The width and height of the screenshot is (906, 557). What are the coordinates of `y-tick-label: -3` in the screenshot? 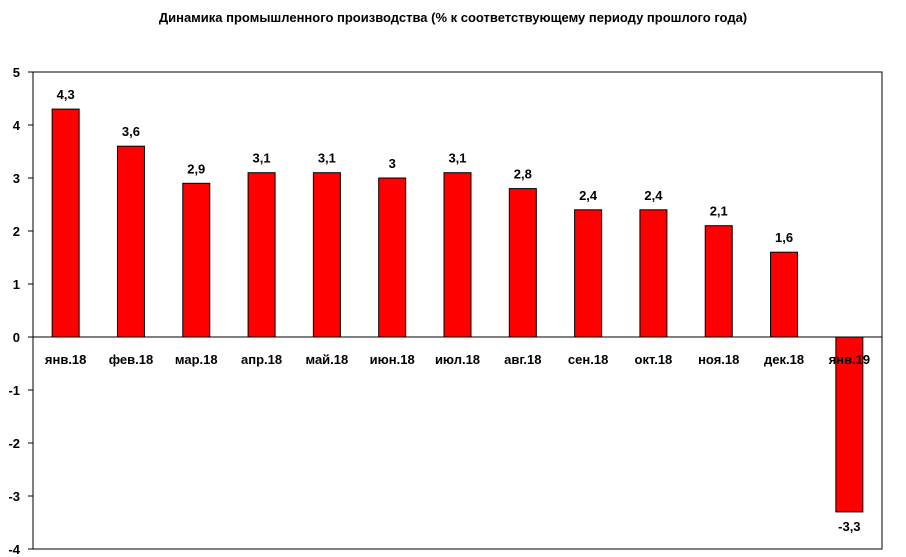 It's located at (14, 496).